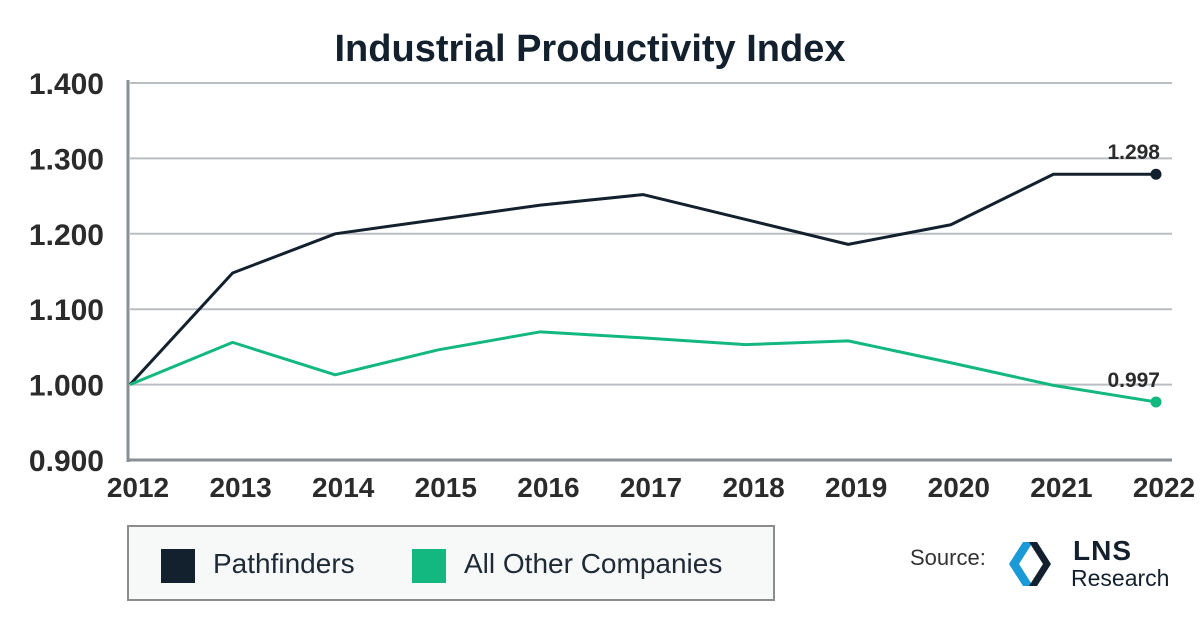 This screenshot has width=1200, height=630. What do you see at coordinates (1156, 402) in the screenshot?
I see `end-point-all-other-companies` at bounding box center [1156, 402].